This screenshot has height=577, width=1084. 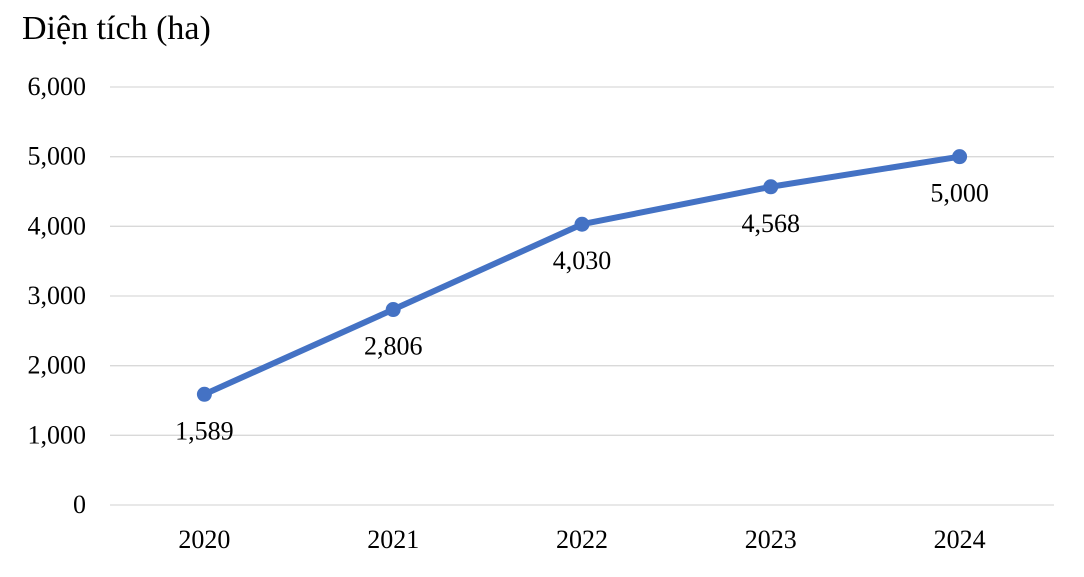 What do you see at coordinates (116, 28) in the screenshot?
I see `y-axis-title: Diện tích (ha)` at bounding box center [116, 28].